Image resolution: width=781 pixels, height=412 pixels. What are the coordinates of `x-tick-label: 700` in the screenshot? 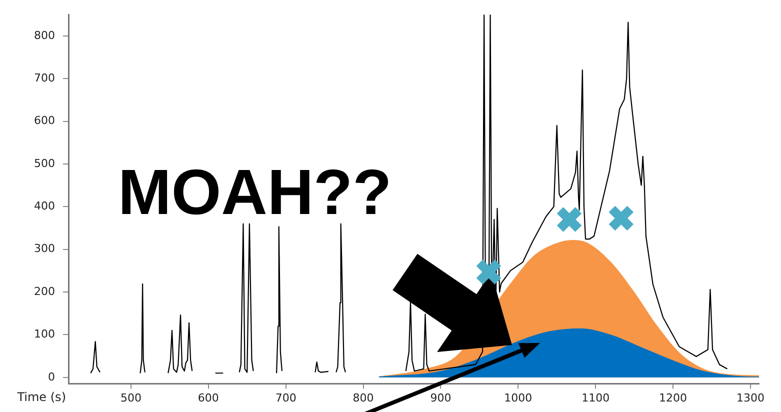 It's located at (285, 397).